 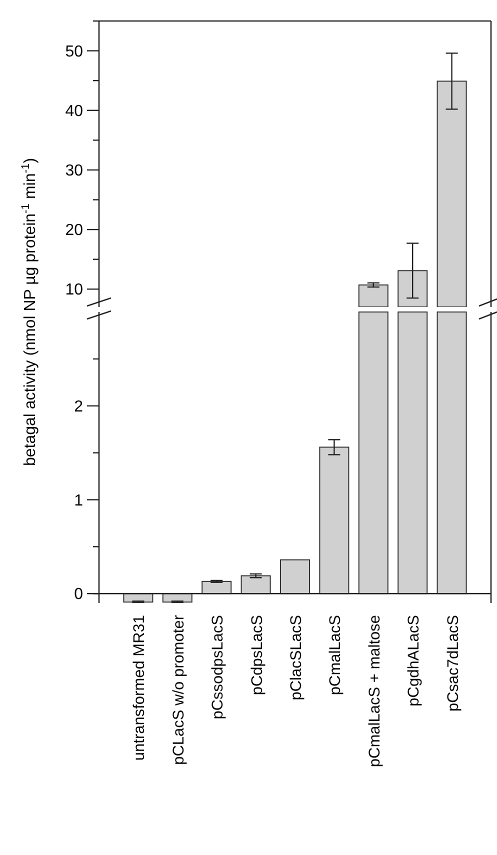 What do you see at coordinates (74, 290) in the screenshot?
I see `y-tick-label: 10` at bounding box center [74, 290].